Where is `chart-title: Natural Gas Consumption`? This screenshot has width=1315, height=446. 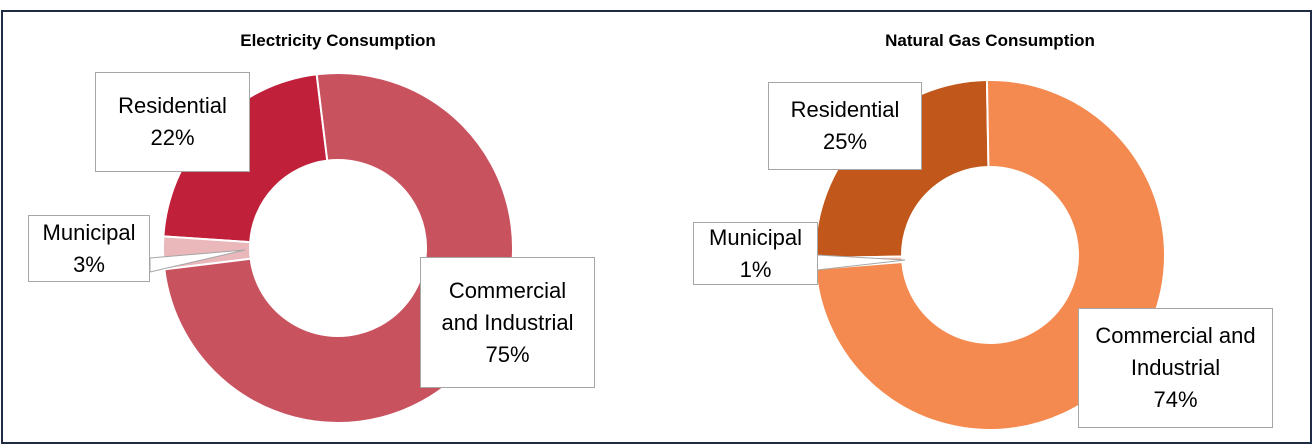 chart-title: Natural Gas Consumption is located at coordinates (990, 40).